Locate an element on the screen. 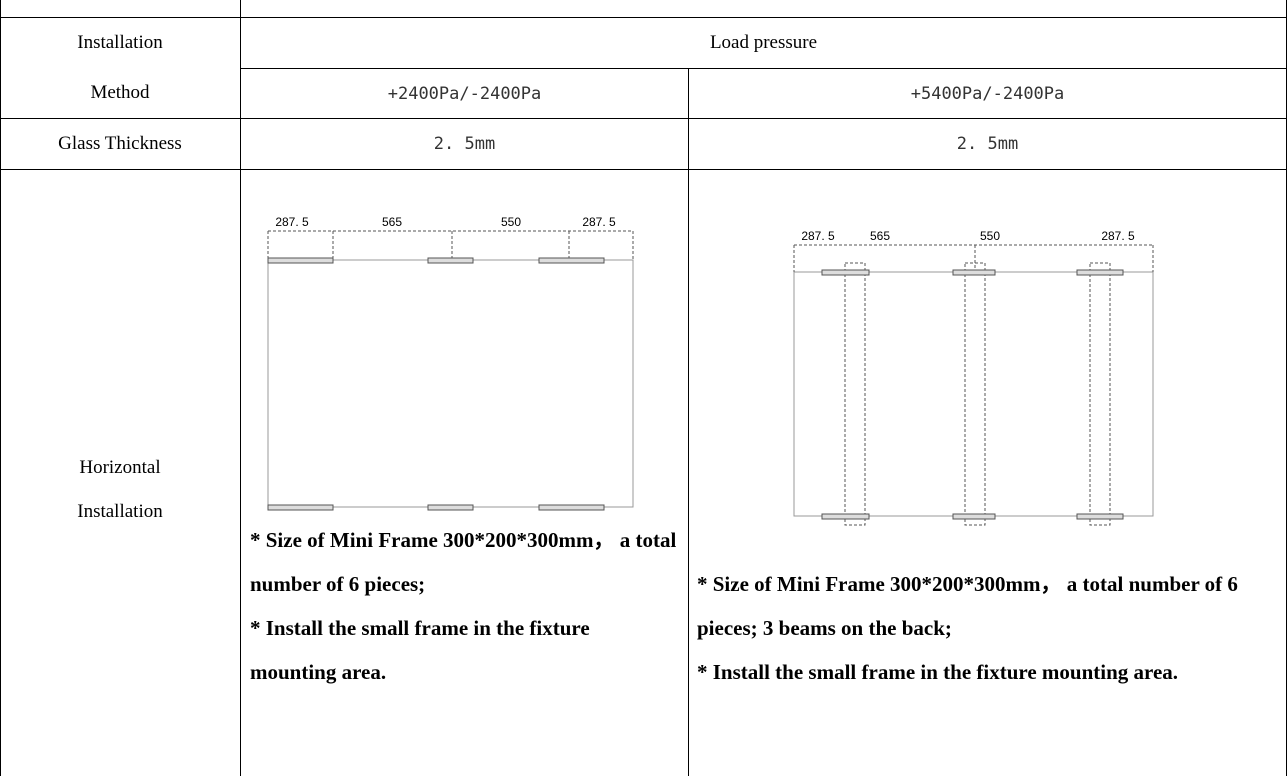 This screenshot has height=776, width=1287. header-text: Load pressure is located at coordinates (763, 42).